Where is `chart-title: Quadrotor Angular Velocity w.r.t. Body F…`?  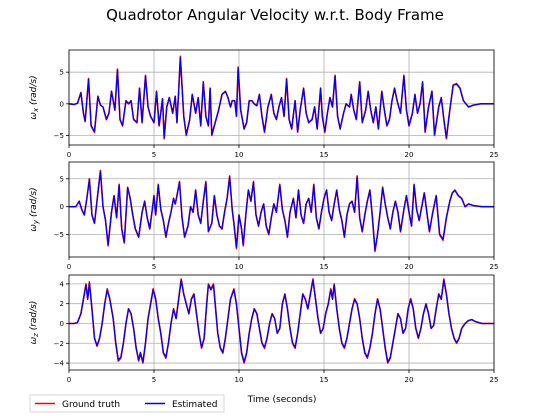 chart-title: Quadrotor Angular Velocity w.r.t. Body F… is located at coordinates (275, 15).